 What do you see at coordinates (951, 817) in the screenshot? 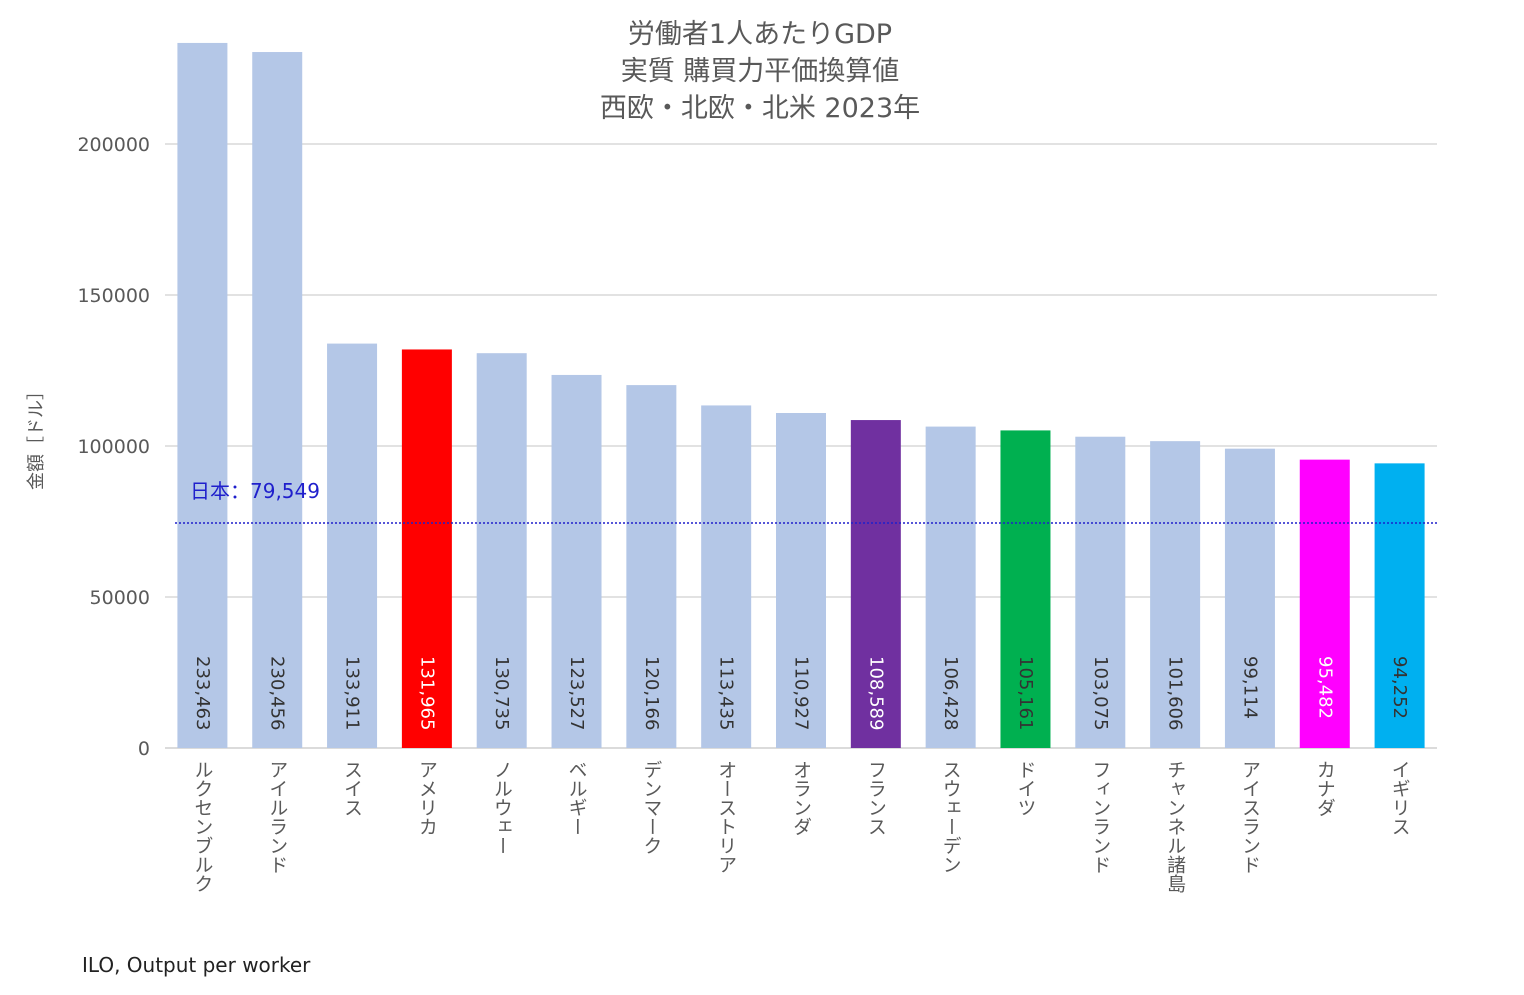
I see `x-tick-label: スウェーデン` at bounding box center [951, 817].